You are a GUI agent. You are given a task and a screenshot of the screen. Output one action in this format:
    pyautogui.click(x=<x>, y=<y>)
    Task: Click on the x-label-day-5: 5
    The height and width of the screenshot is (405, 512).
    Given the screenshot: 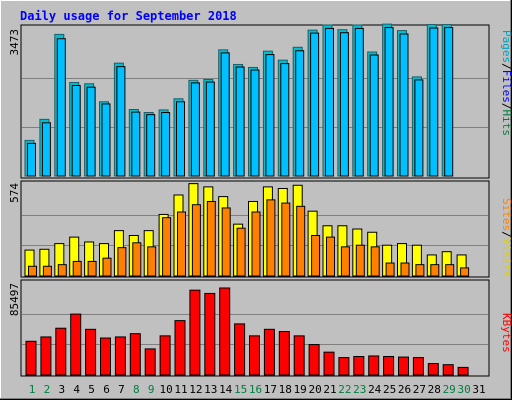 What is the action you would take?
    pyautogui.click(x=91, y=389)
    